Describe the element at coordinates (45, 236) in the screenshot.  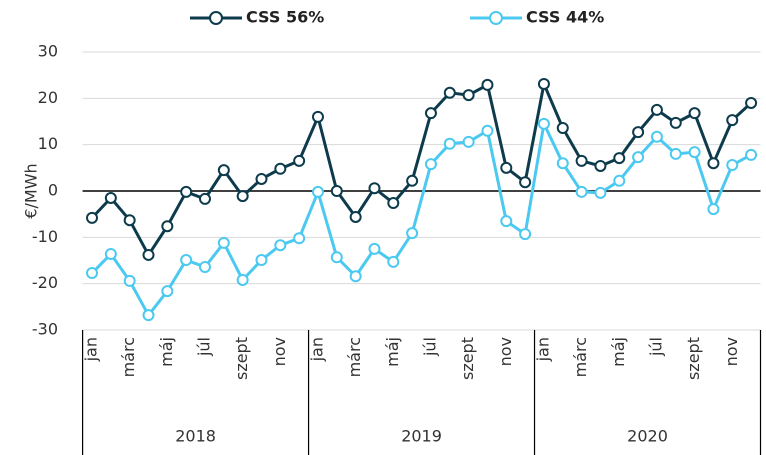
I see `y-tick-label: -10` at that location.